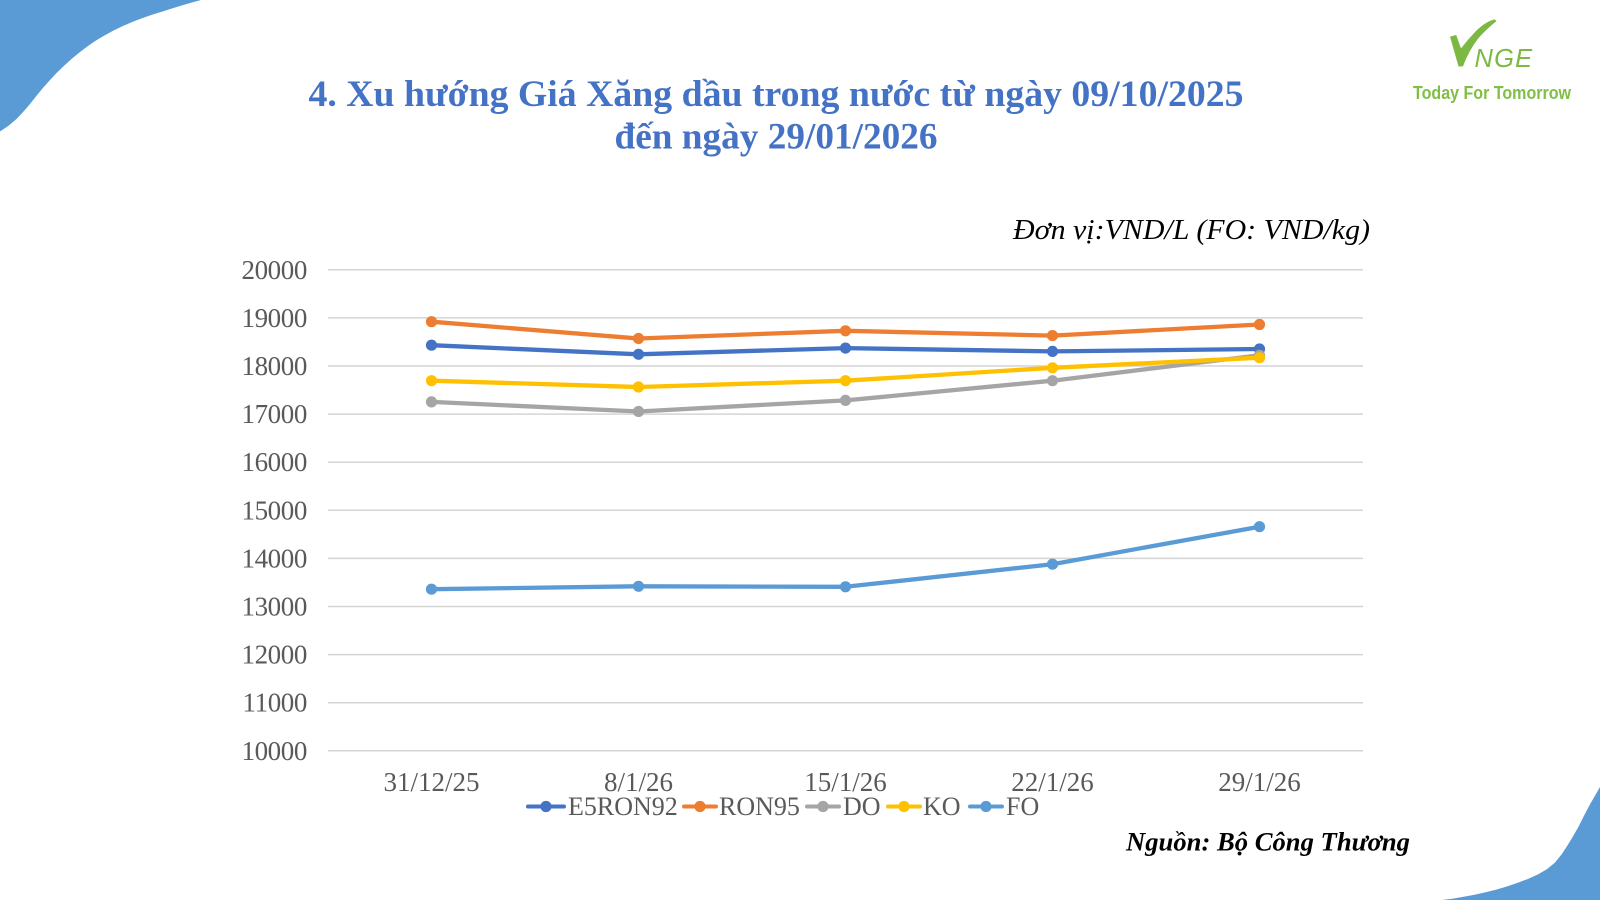  Describe the element at coordinates (1492, 92) in the screenshot. I see `svg-text: Today For Tomorrow` at that location.